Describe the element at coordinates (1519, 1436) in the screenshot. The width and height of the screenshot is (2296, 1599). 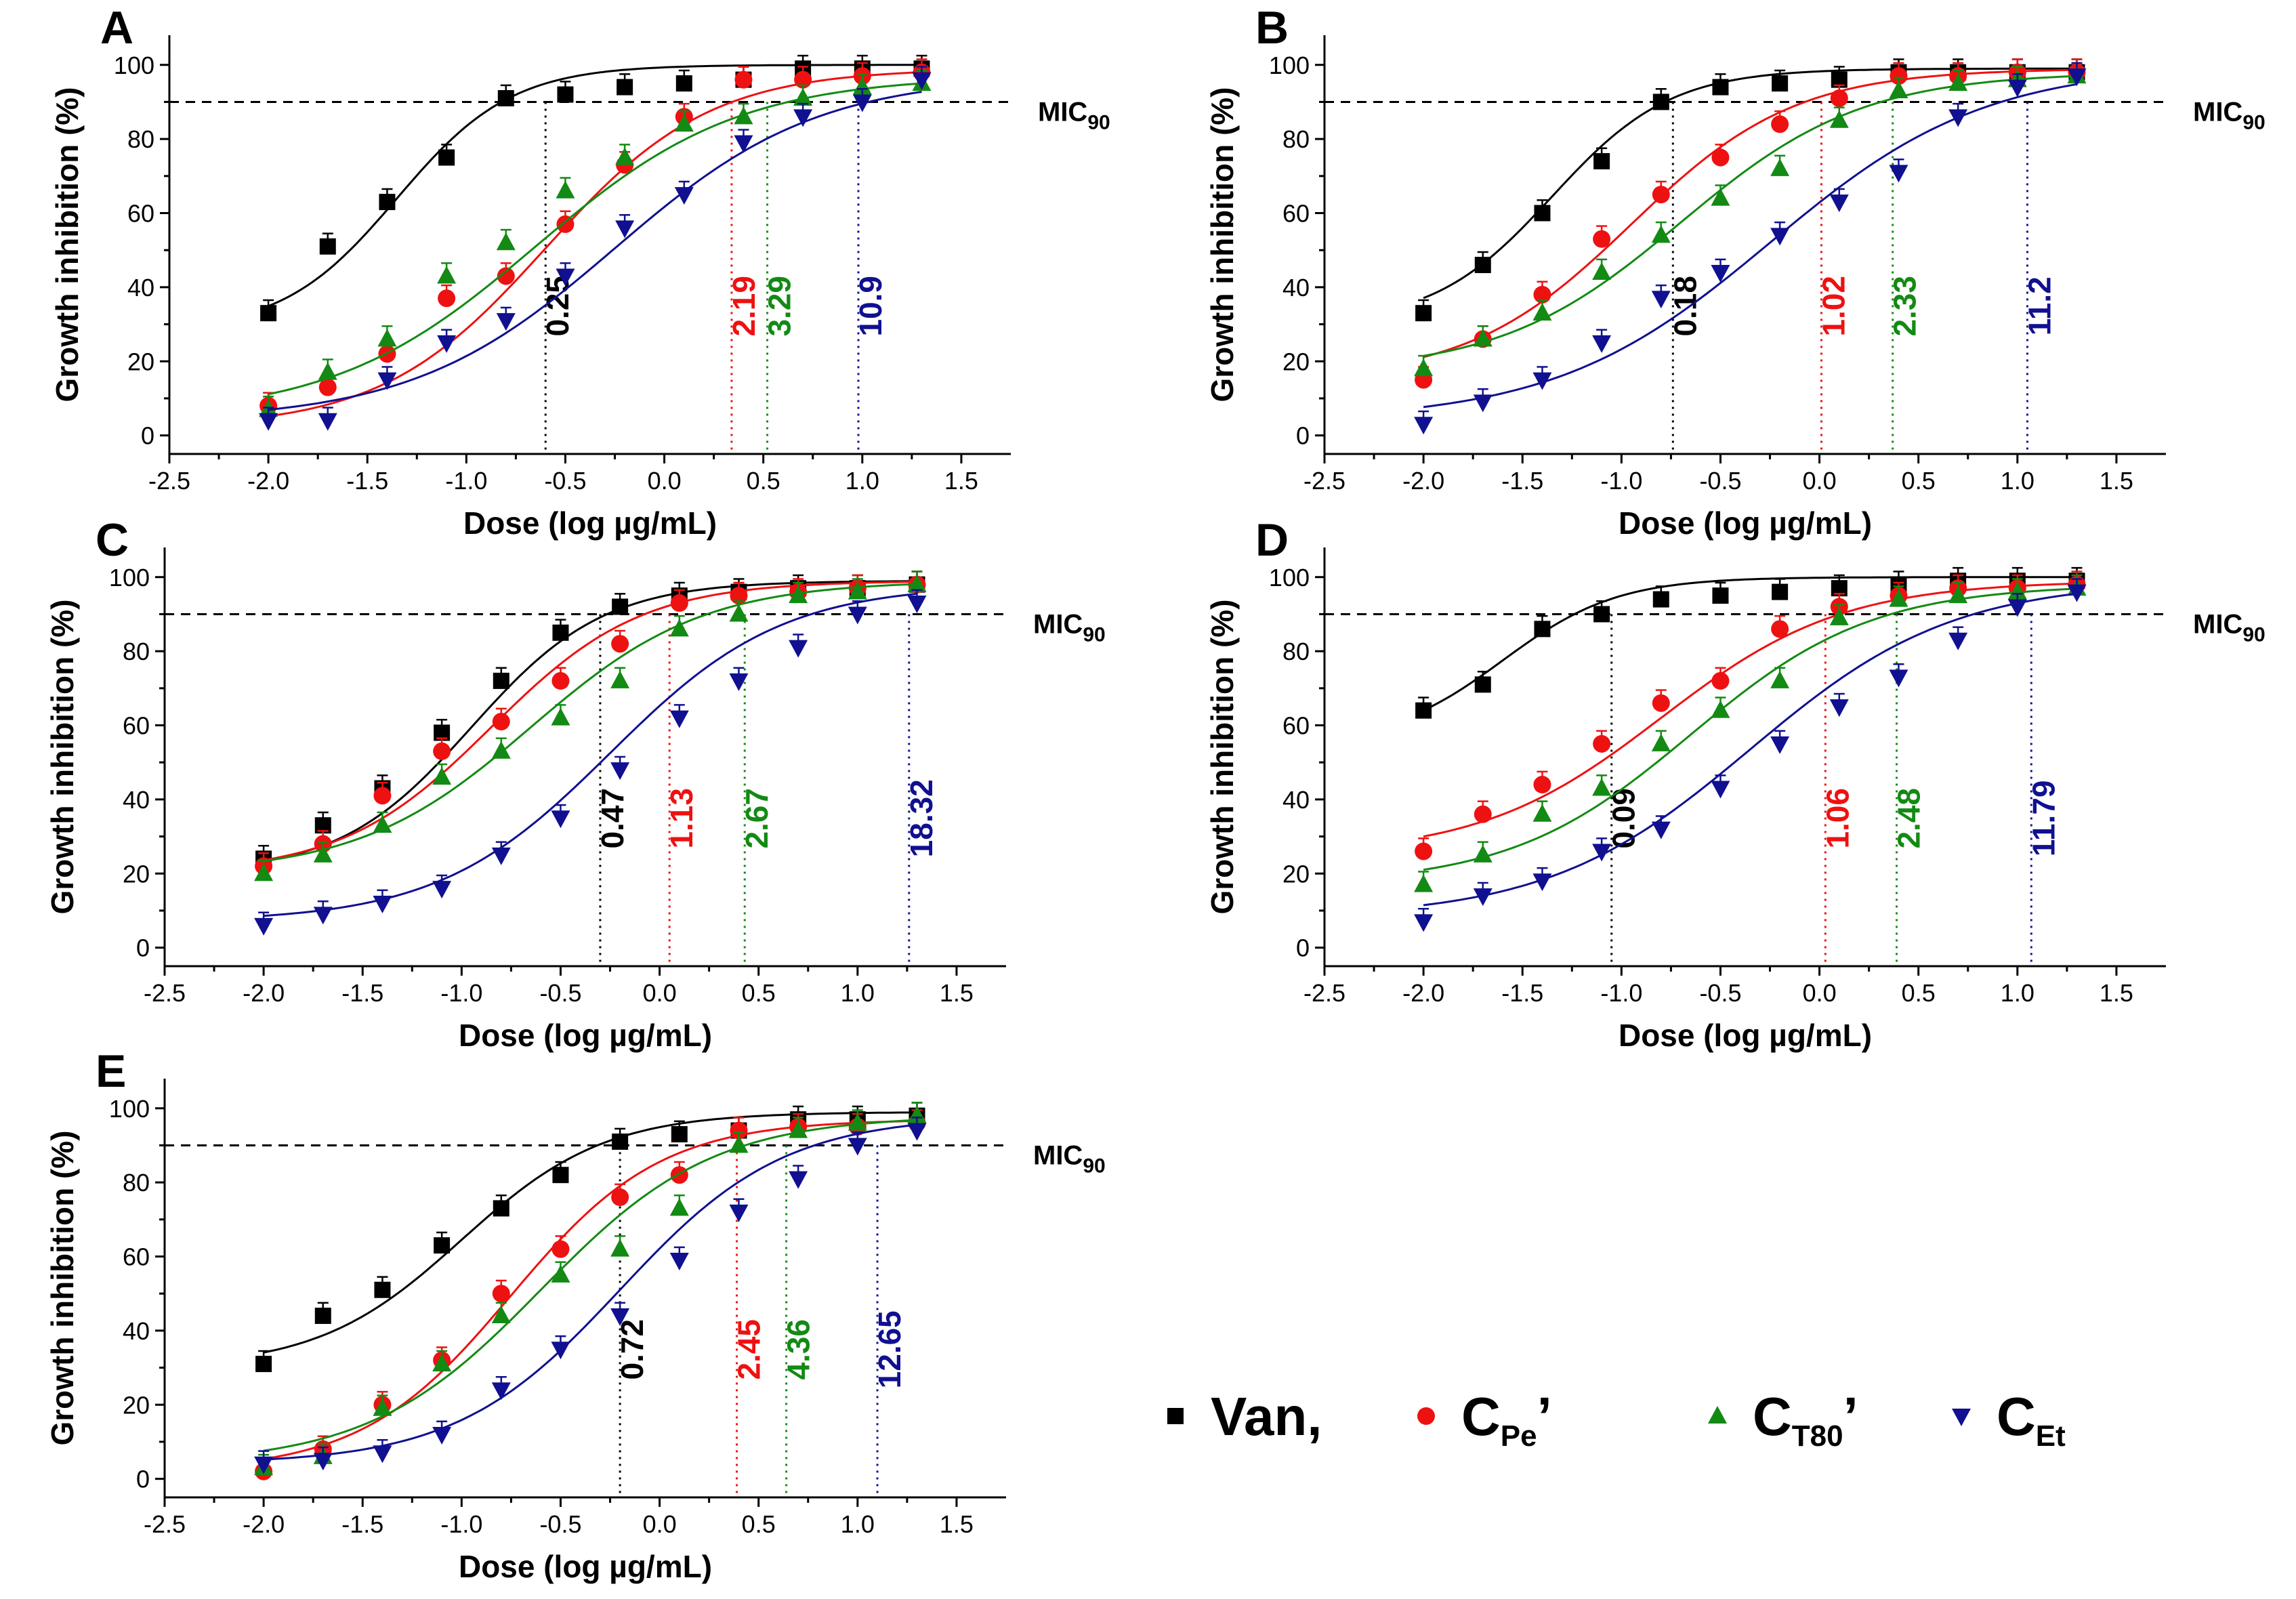
I see `legend-entry-subscript: Pe` at that location.